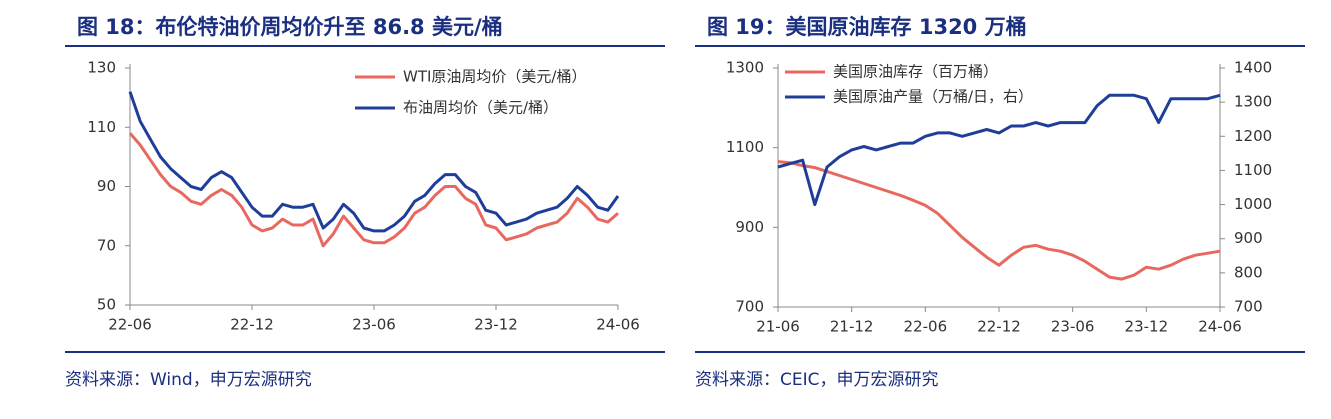  I want to click on source-note: 资料来源：CEIC，申万宏源研究, so click(817, 380).